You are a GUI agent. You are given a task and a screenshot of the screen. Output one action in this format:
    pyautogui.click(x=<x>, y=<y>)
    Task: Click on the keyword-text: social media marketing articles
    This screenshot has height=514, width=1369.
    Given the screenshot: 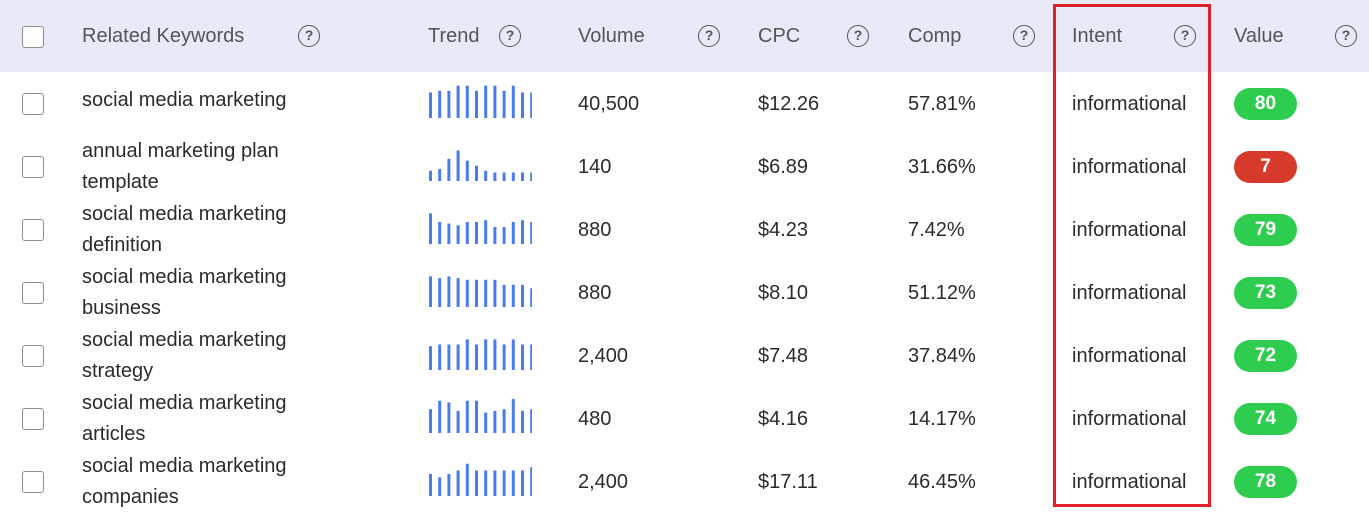 What is the action you would take?
    pyautogui.click(x=197, y=419)
    